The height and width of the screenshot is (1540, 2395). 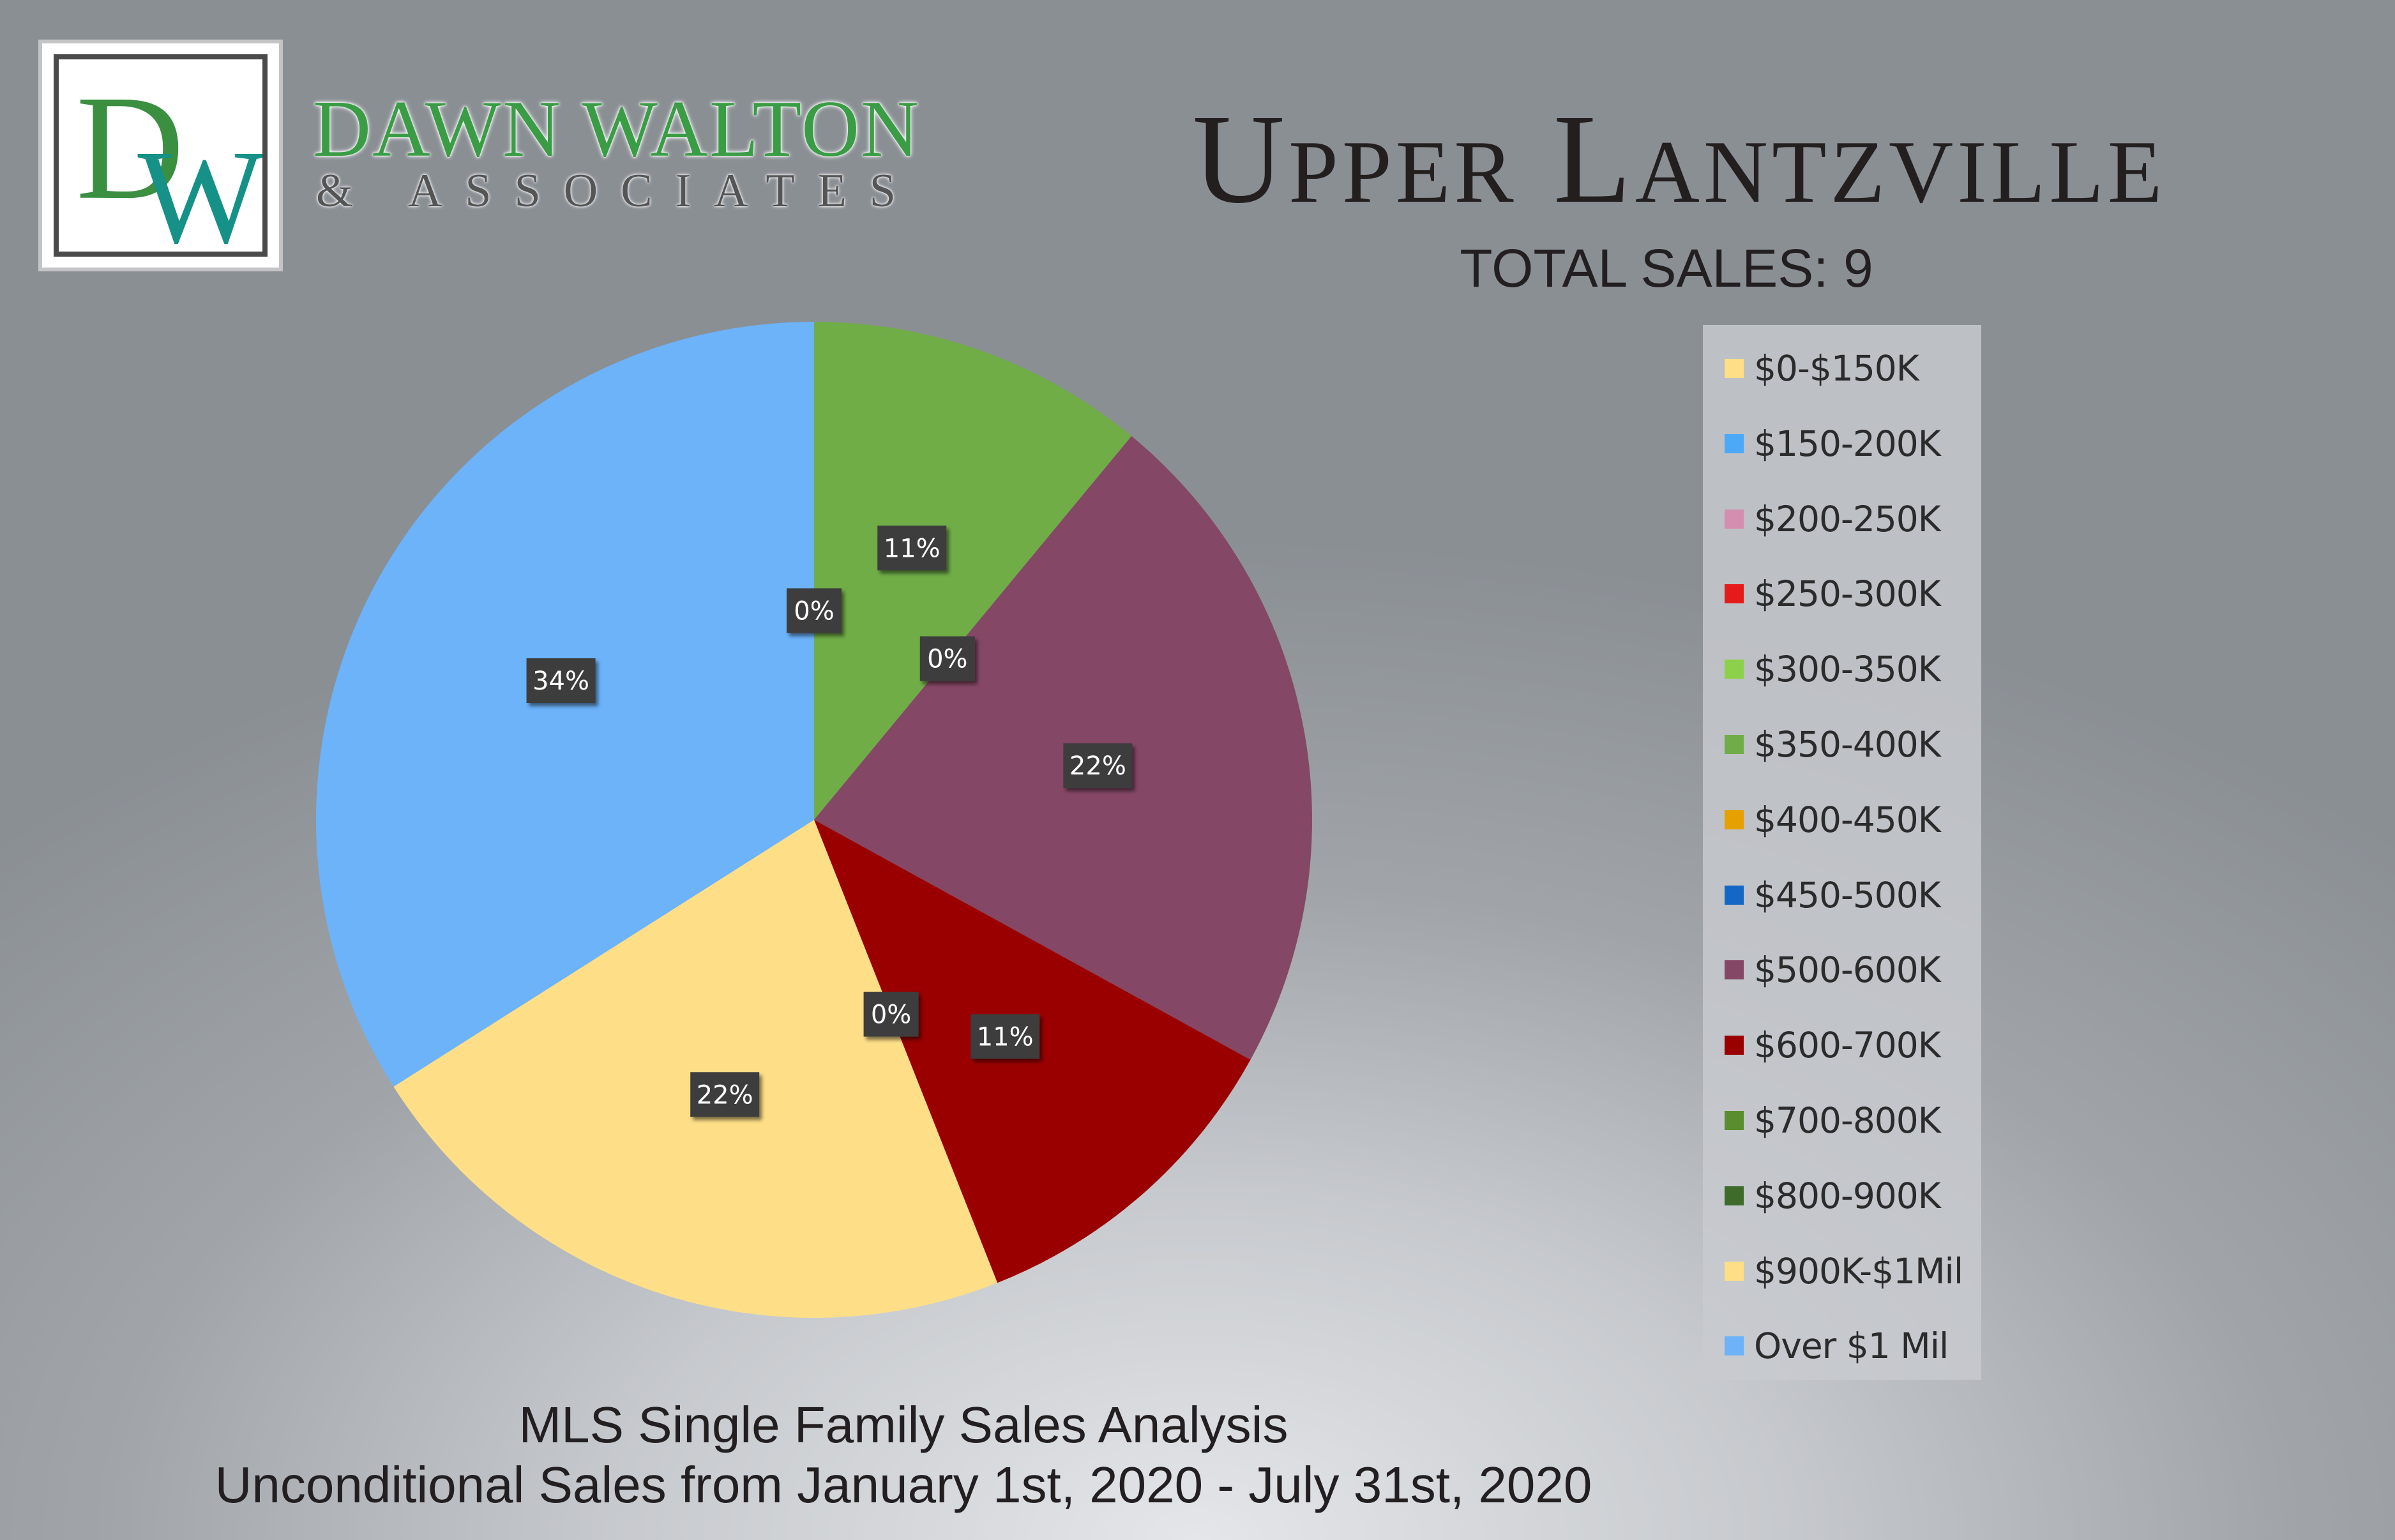 I want to click on data-label-text: 34%, so click(x=561, y=681).